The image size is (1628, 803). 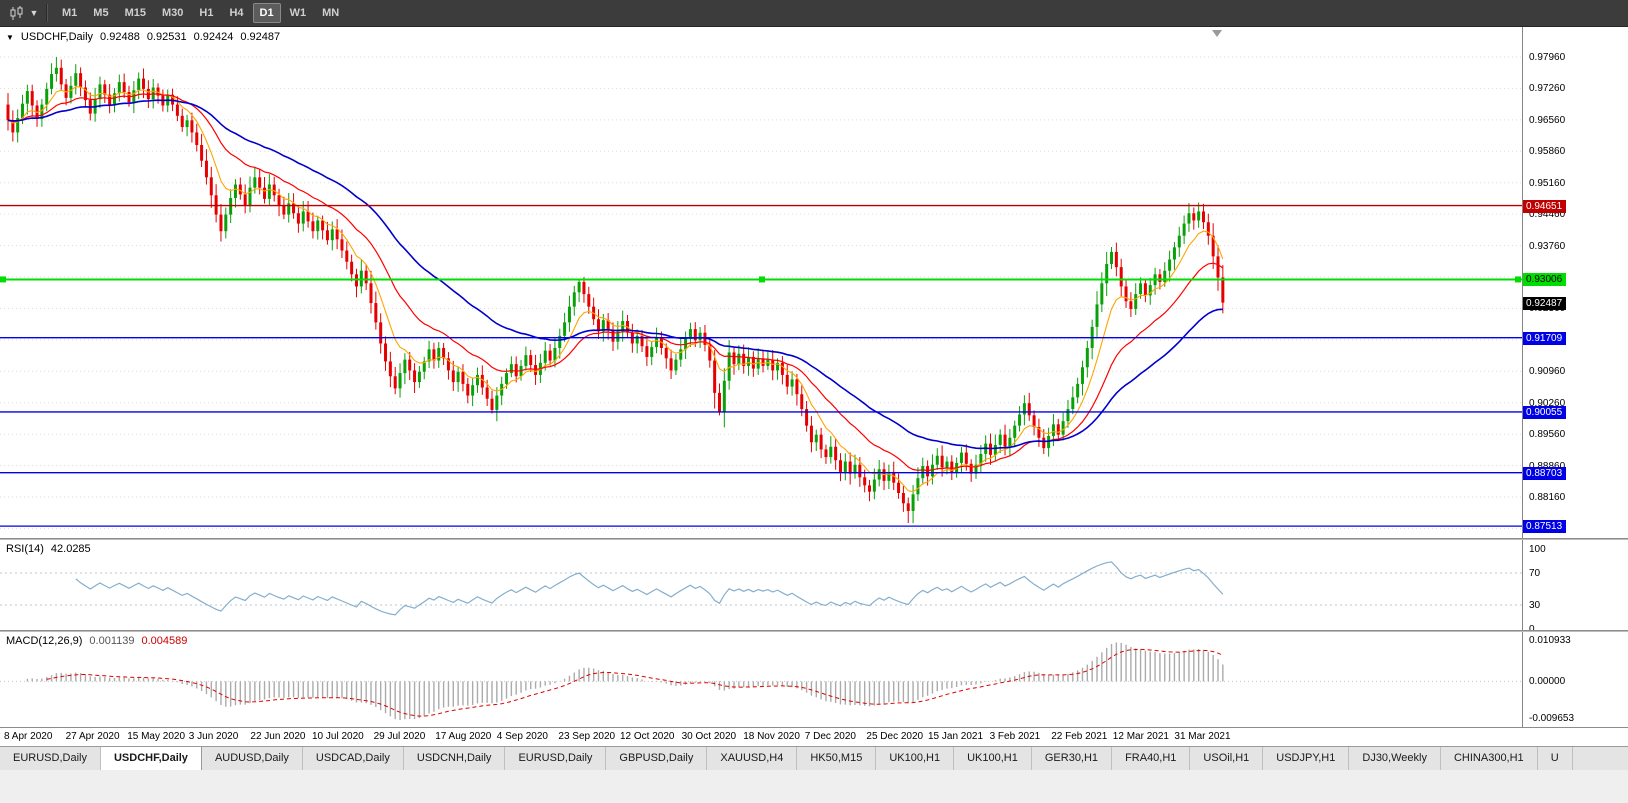 I want to click on chart-tab: USOil,H1, so click(x=1227, y=758).